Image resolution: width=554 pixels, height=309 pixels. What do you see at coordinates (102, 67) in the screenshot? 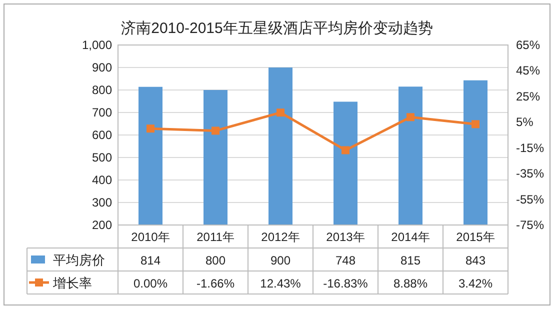
I see `y-tick-label: 900` at bounding box center [102, 67].